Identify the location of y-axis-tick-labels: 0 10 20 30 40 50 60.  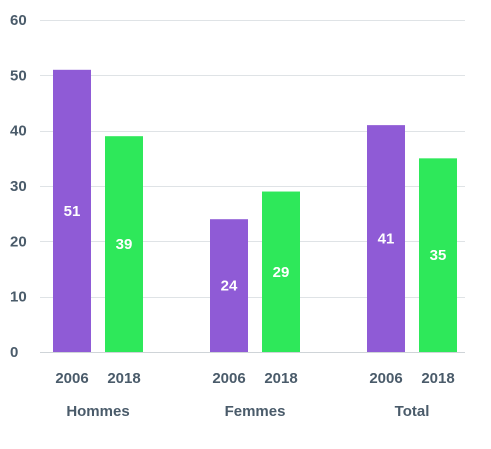
(18, 186).